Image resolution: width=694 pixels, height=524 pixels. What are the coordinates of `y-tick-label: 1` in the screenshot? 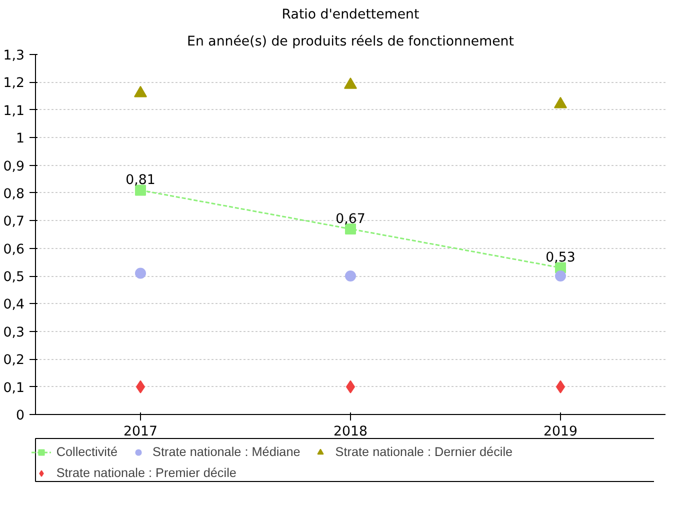 It's located at (20, 139).